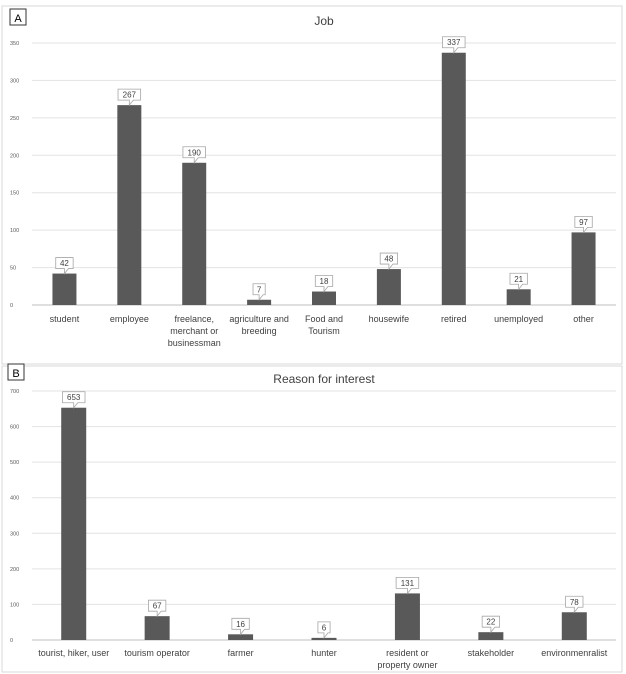 The width and height of the screenshot is (626, 674). I want to click on data-label: 16, so click(240, 624).